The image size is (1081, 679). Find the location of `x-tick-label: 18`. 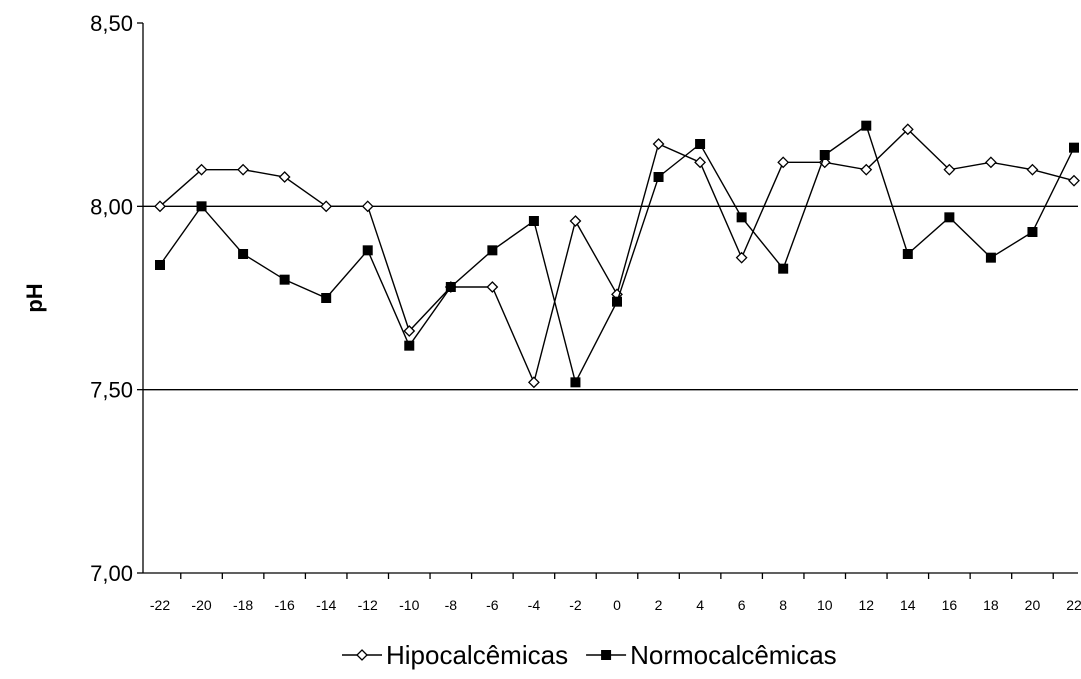

x-tick-label: 18 is located at coordinates (991, 605).